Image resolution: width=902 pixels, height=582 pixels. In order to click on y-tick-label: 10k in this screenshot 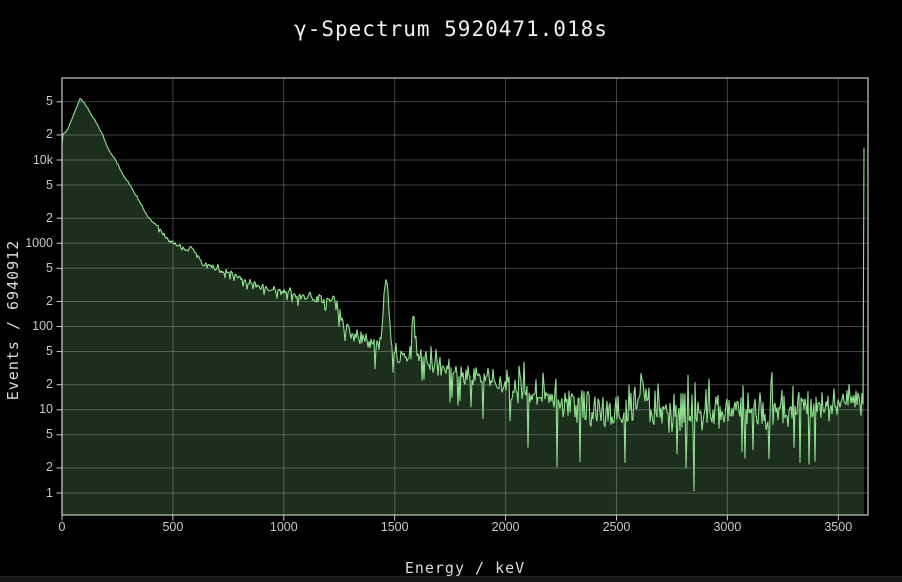, I will do `click(42, 159)`.